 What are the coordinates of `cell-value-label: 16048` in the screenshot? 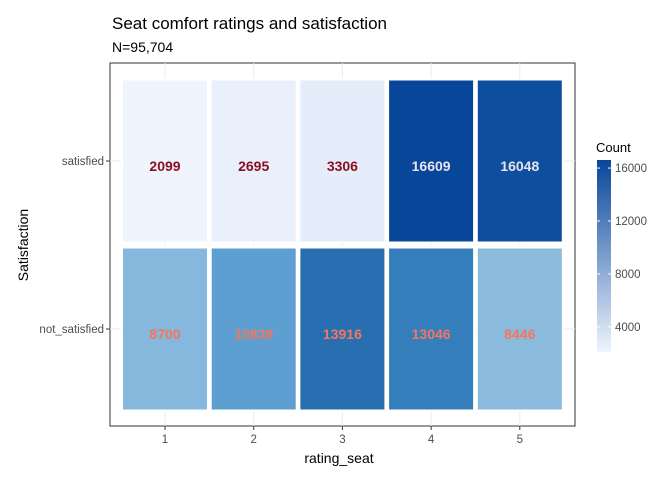 It's located at (519, 166).